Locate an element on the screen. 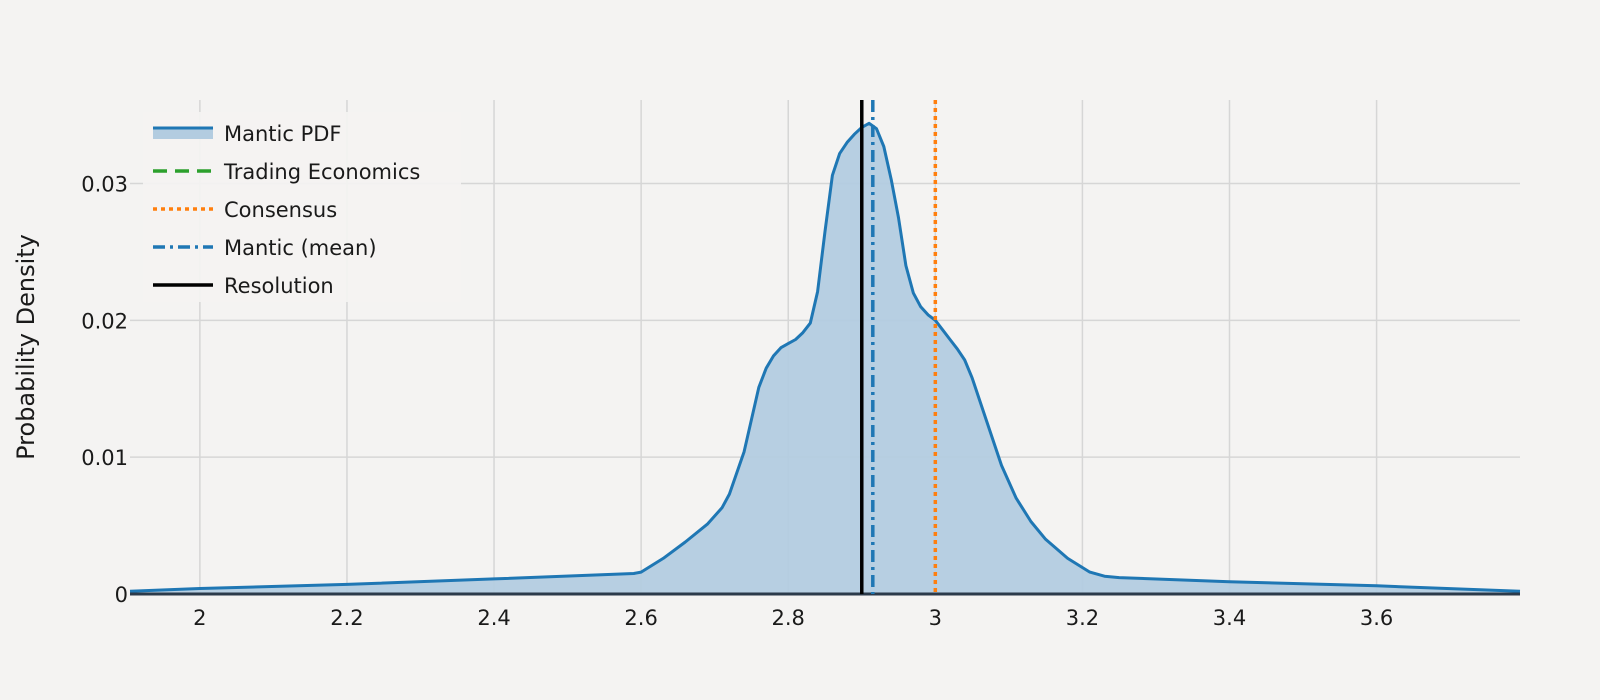 This screenshot has width=1600, height=700. legend-label: Trading Economics is located at coordinates (321, 172).